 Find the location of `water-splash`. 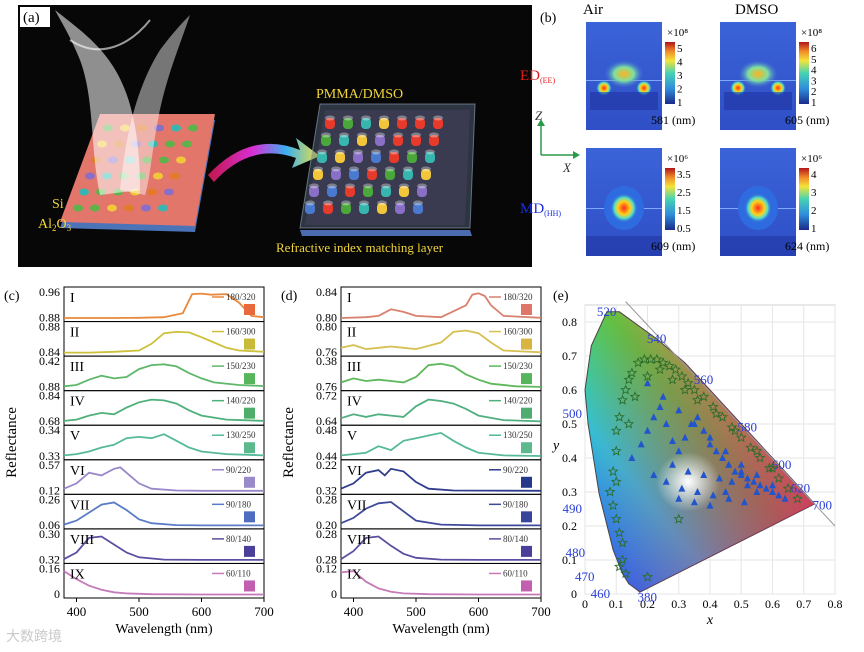

water-splash is located at coordinates (97, 102).